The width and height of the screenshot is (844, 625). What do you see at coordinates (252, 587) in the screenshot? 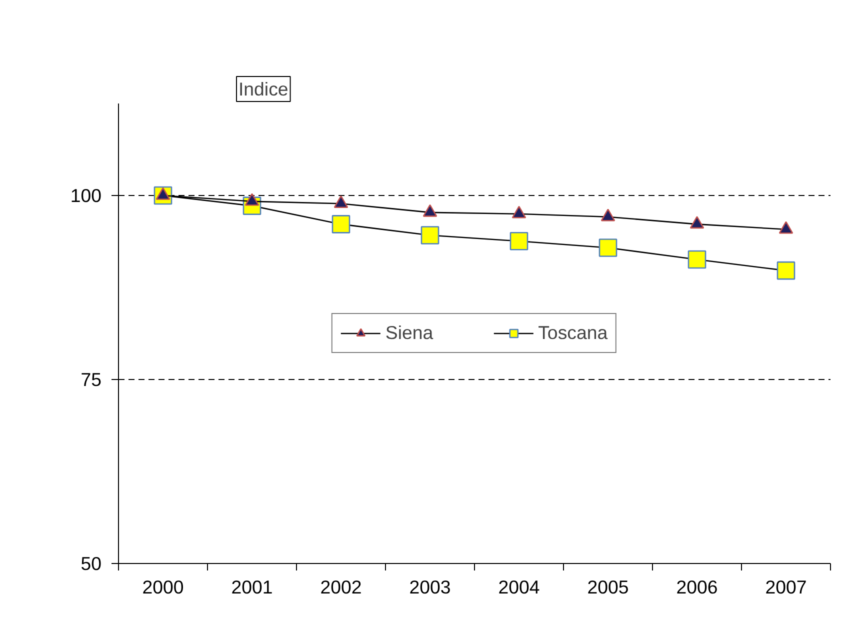
I see `x-tick-label: 2001` at bounding box center [252, 587].